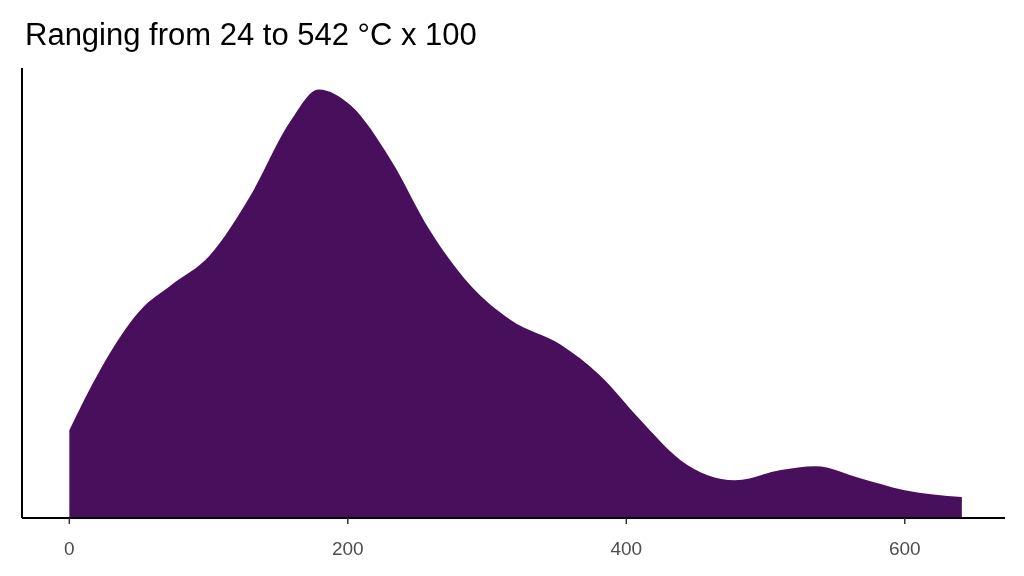 The width and height of the screenshot is (1024, 576). Describe the element at coordinates (251, 34) in the screenshot. I see `chart-title: Ranging from 24 to 542 °C x 100` at that location.